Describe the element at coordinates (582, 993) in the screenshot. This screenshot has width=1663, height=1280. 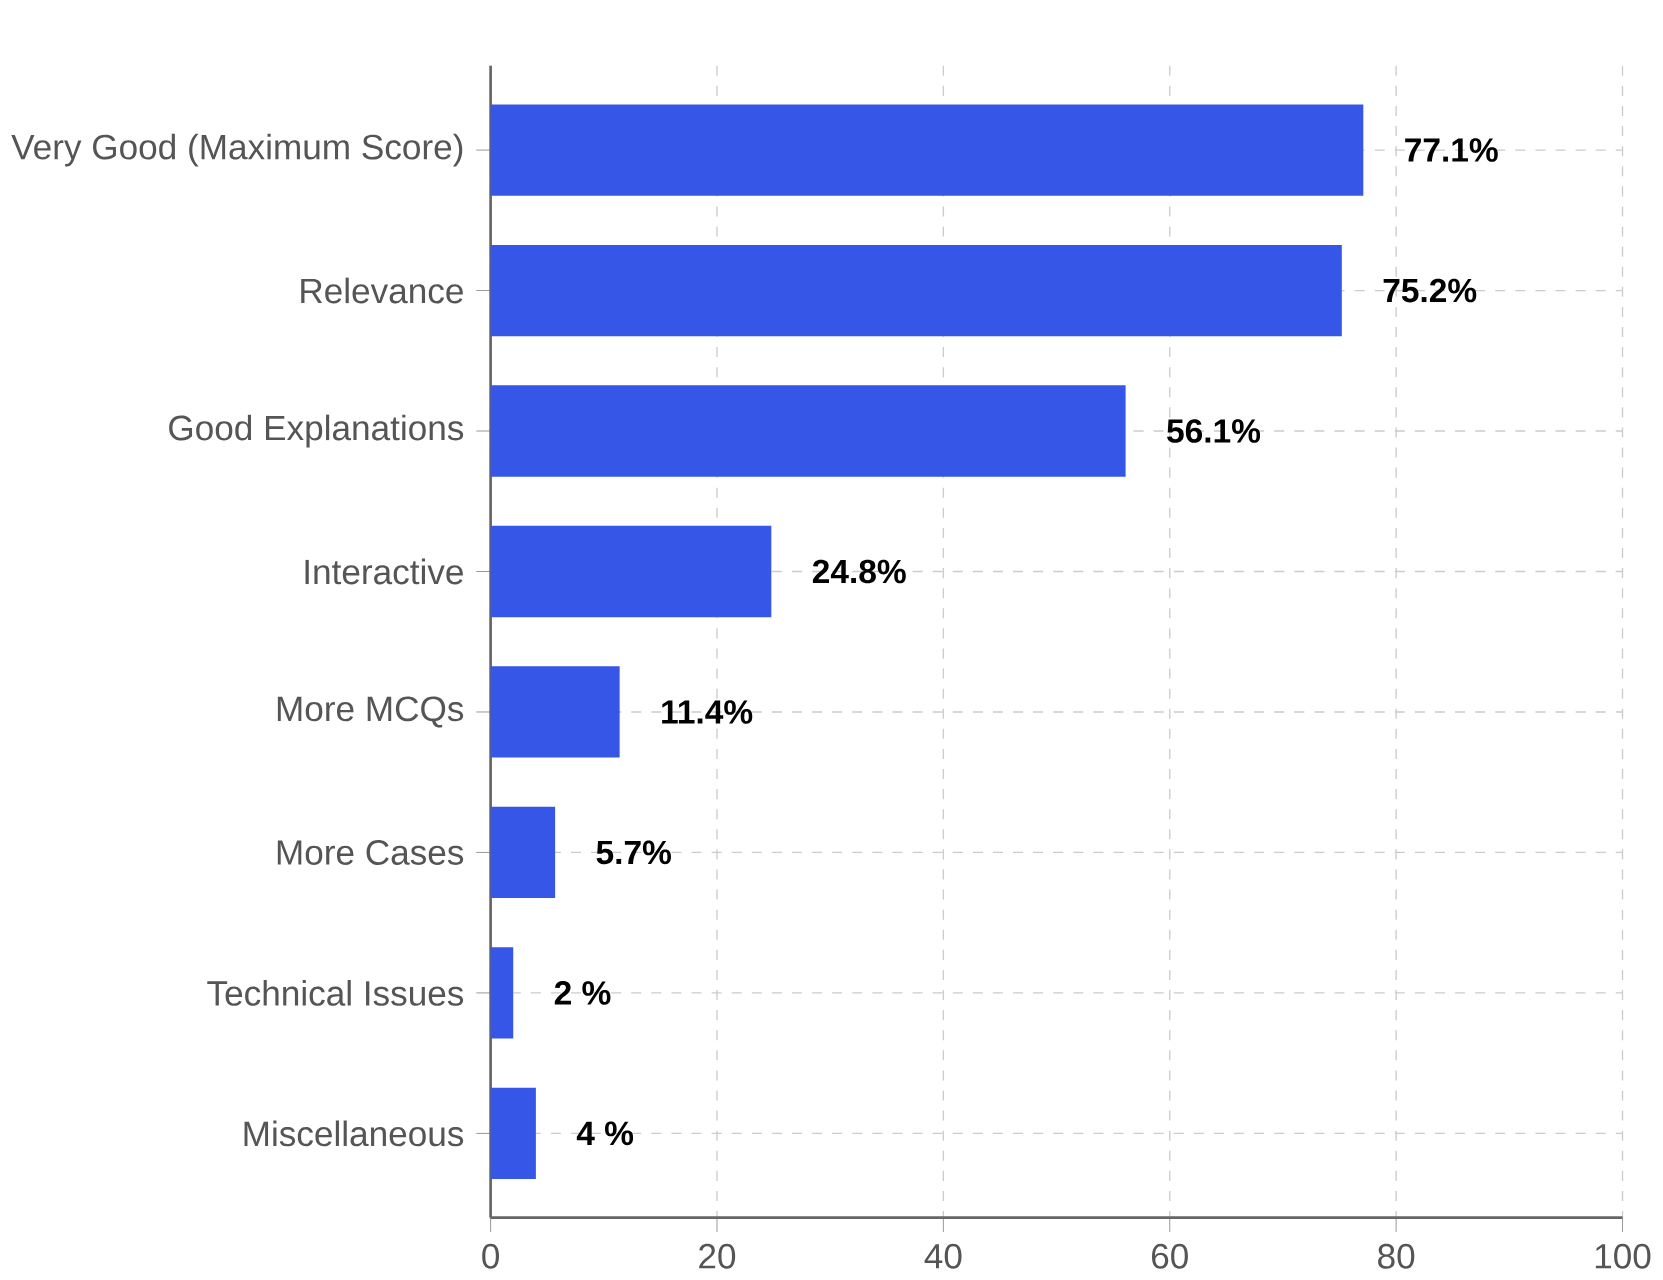
I see `data-label: 2 %` at that location.